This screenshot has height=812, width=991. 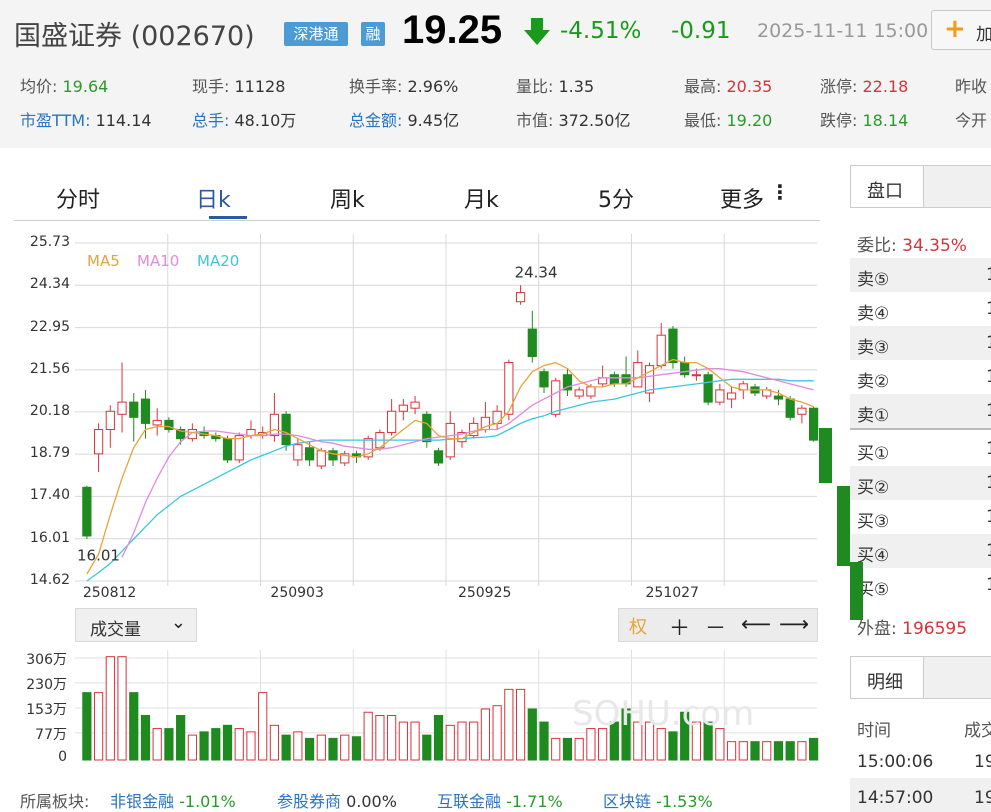 I want to click on orderbook-row-label: 卖②, so click(x=873, y=382).